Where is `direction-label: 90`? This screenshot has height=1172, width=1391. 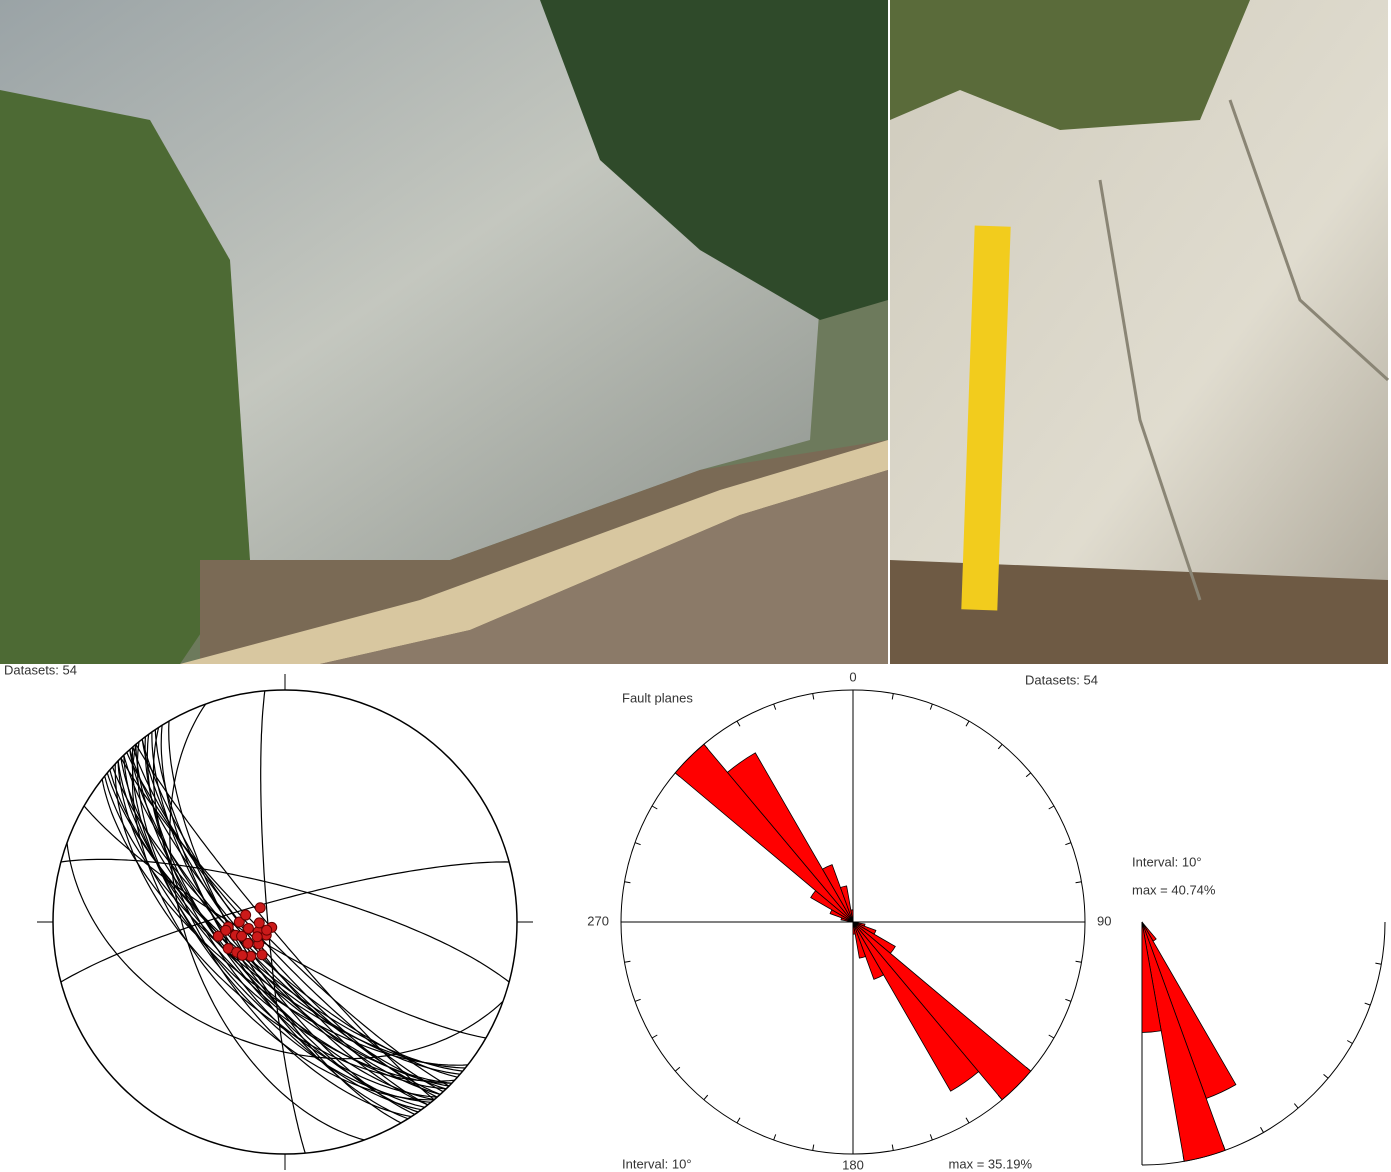
direction-label: 90 is located at coordinates (1104, 920).